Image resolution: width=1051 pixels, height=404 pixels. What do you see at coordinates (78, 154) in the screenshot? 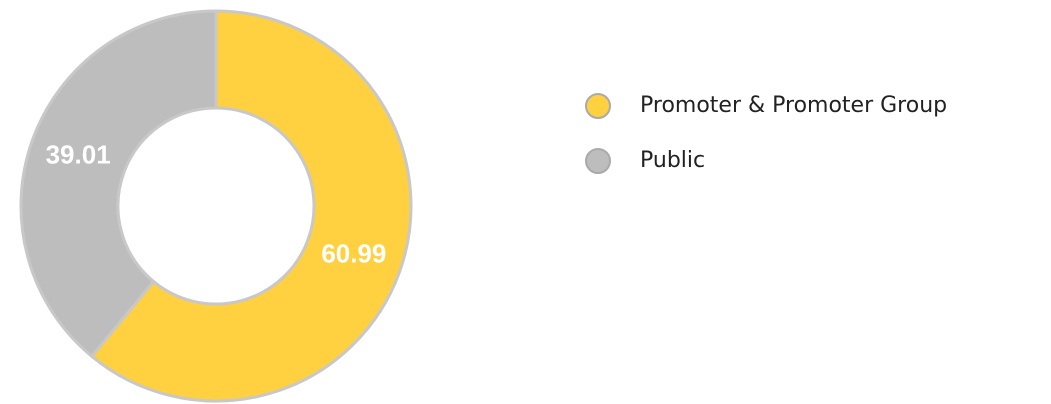
I see `value-label: 39.01` at bounding box center [78, 154].